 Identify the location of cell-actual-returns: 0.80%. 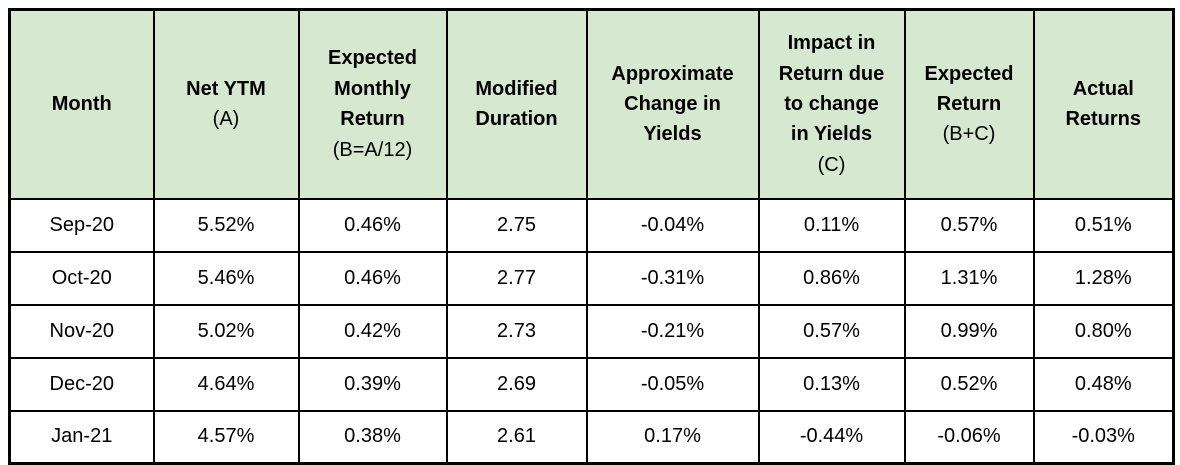
(1103, 331).